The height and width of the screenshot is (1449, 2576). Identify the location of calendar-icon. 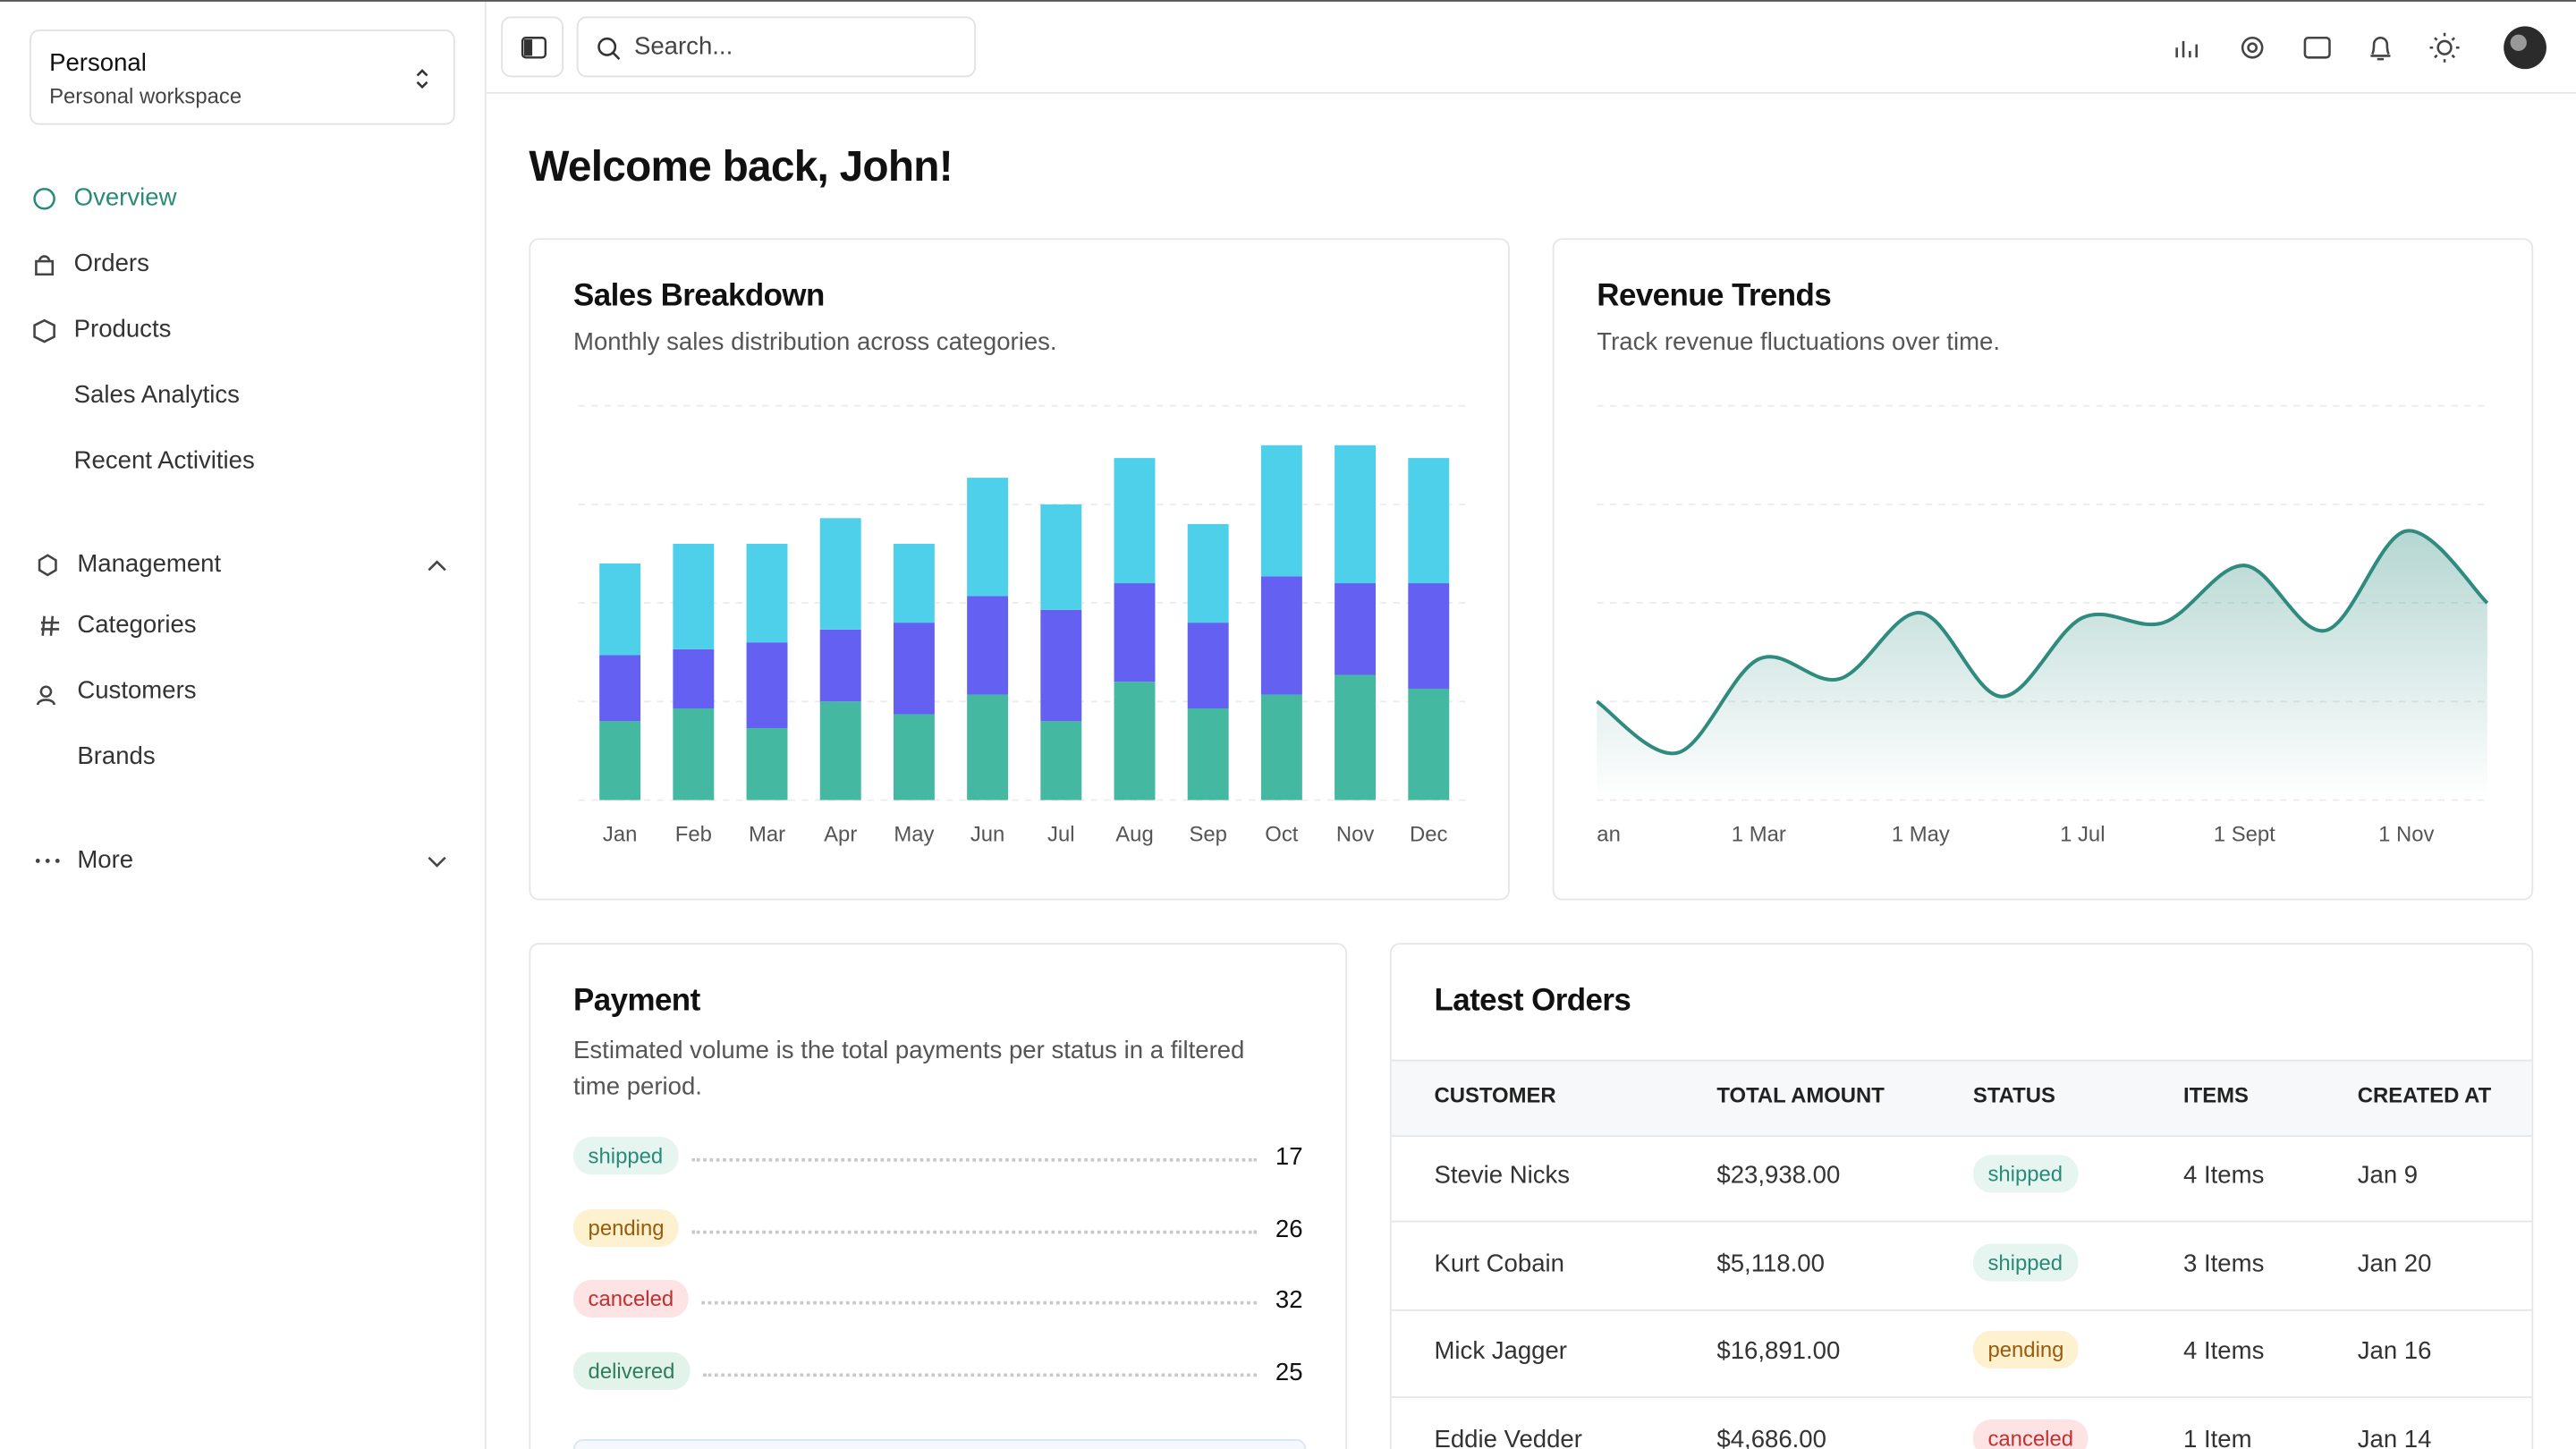
(2317, 47).